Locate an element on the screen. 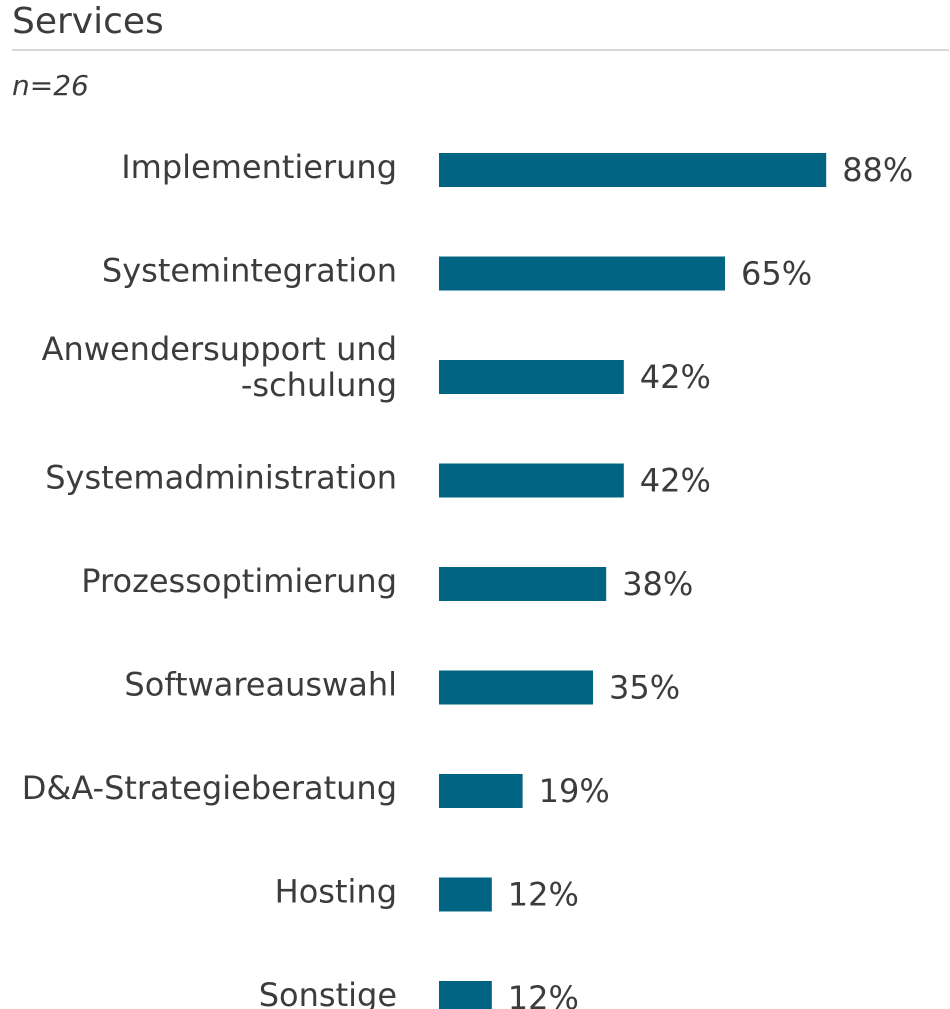 The image size is (950, 1009). value-label-8: 12% is located at coordinates (543, 895).